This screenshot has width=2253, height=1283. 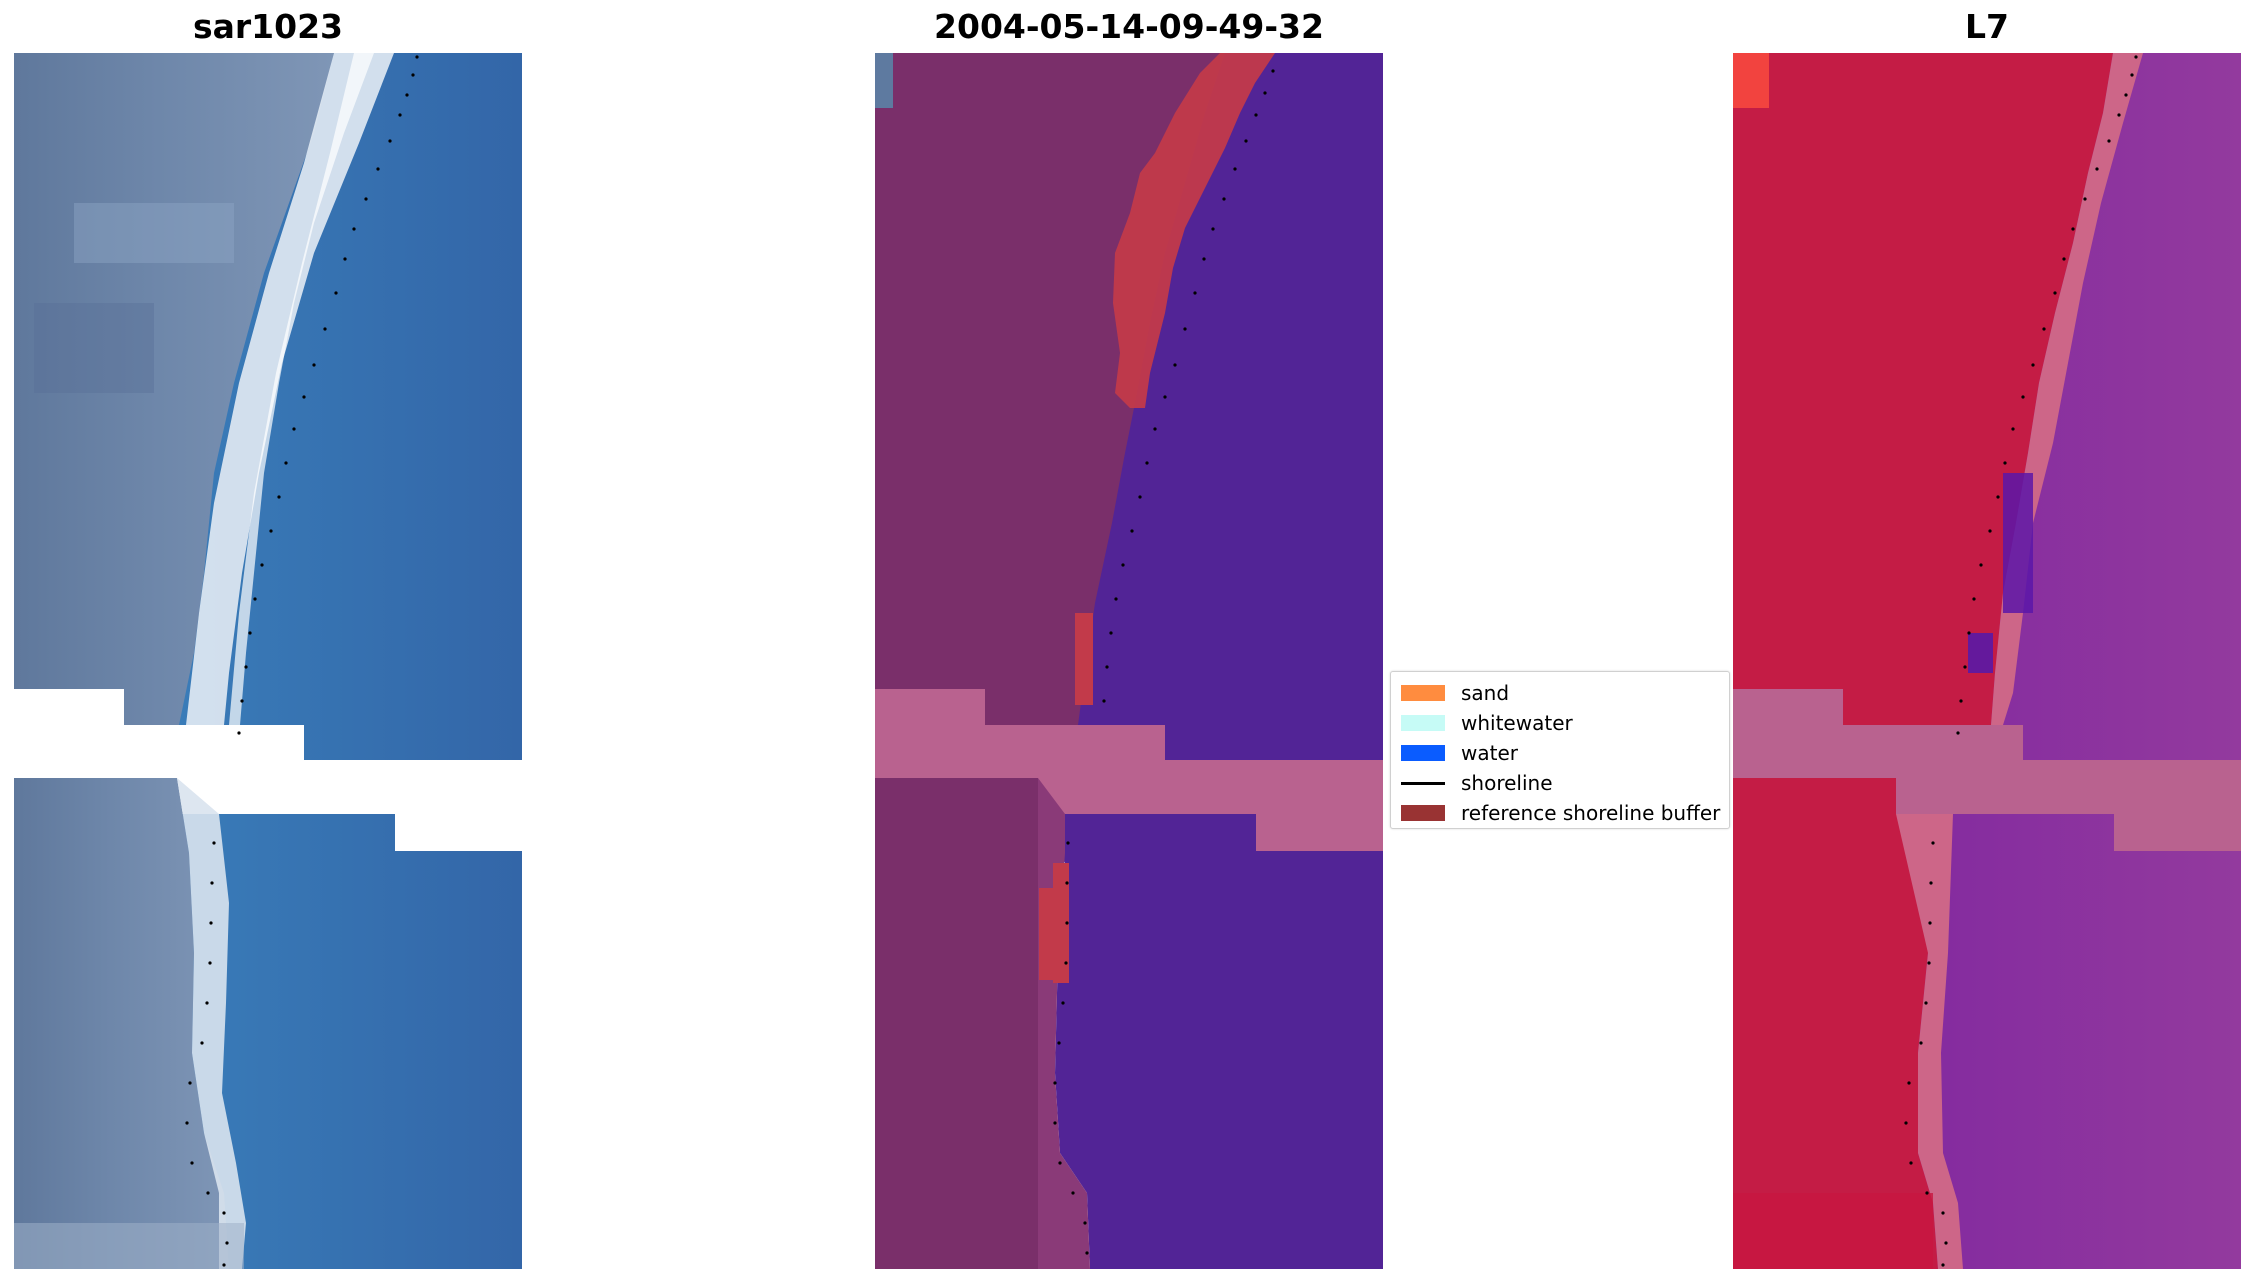 I want to click on shoreline-dots-rgb, so click(x=302, y=661).